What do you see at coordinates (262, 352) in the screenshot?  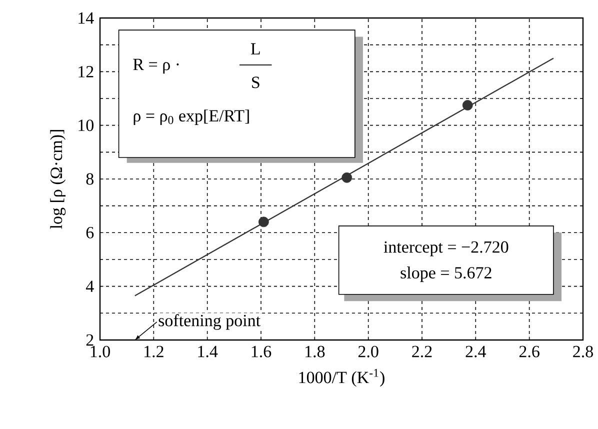 I see `x-tick-label: 1.6` at bounding box center [262, 352].